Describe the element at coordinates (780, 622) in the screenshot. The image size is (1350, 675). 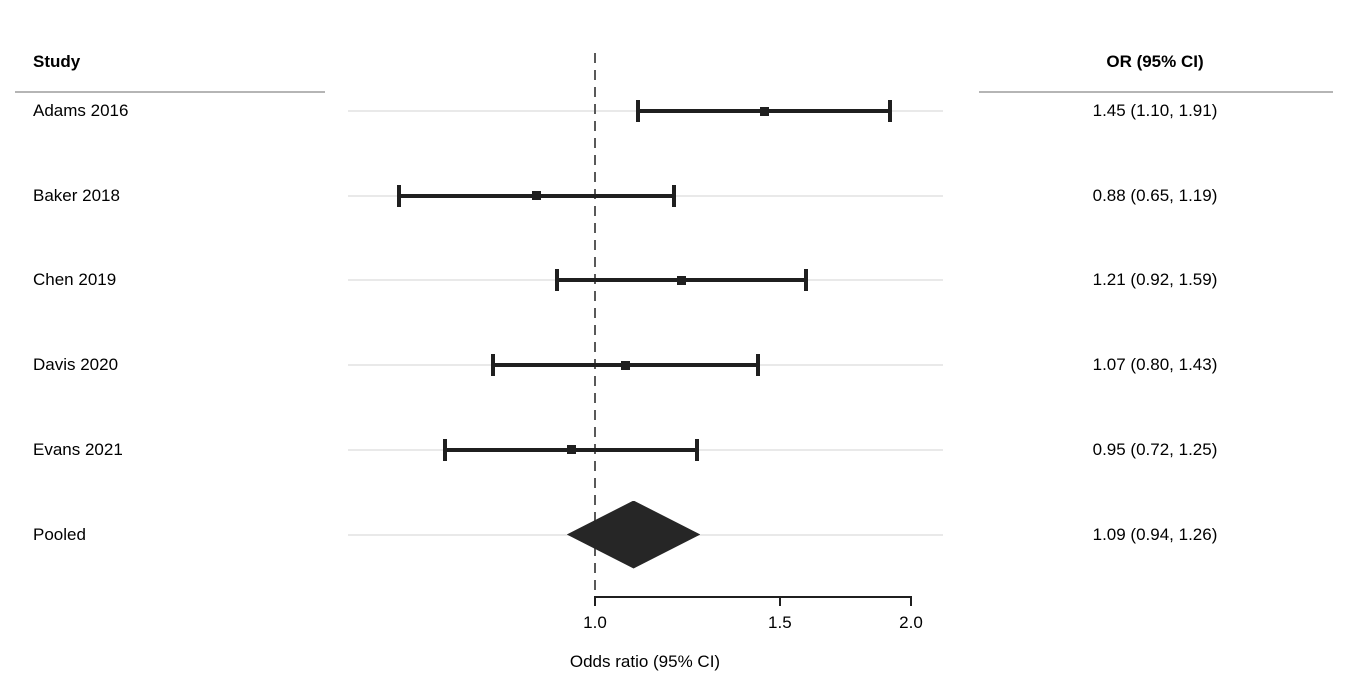
I see `x-axis-tick-label: 1.5` at that location.